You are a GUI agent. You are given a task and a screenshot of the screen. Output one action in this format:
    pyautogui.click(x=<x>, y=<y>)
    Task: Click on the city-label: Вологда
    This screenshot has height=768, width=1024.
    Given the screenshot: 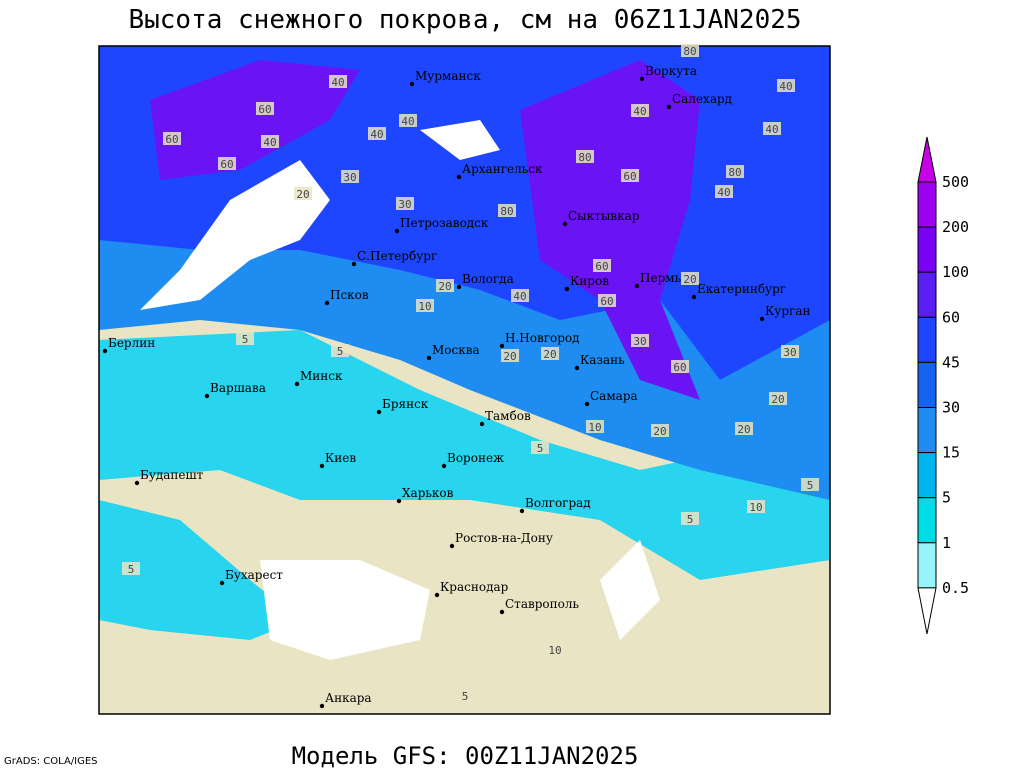 What is the action you would take?
    pyautogui.click(x=488, y=279)
    